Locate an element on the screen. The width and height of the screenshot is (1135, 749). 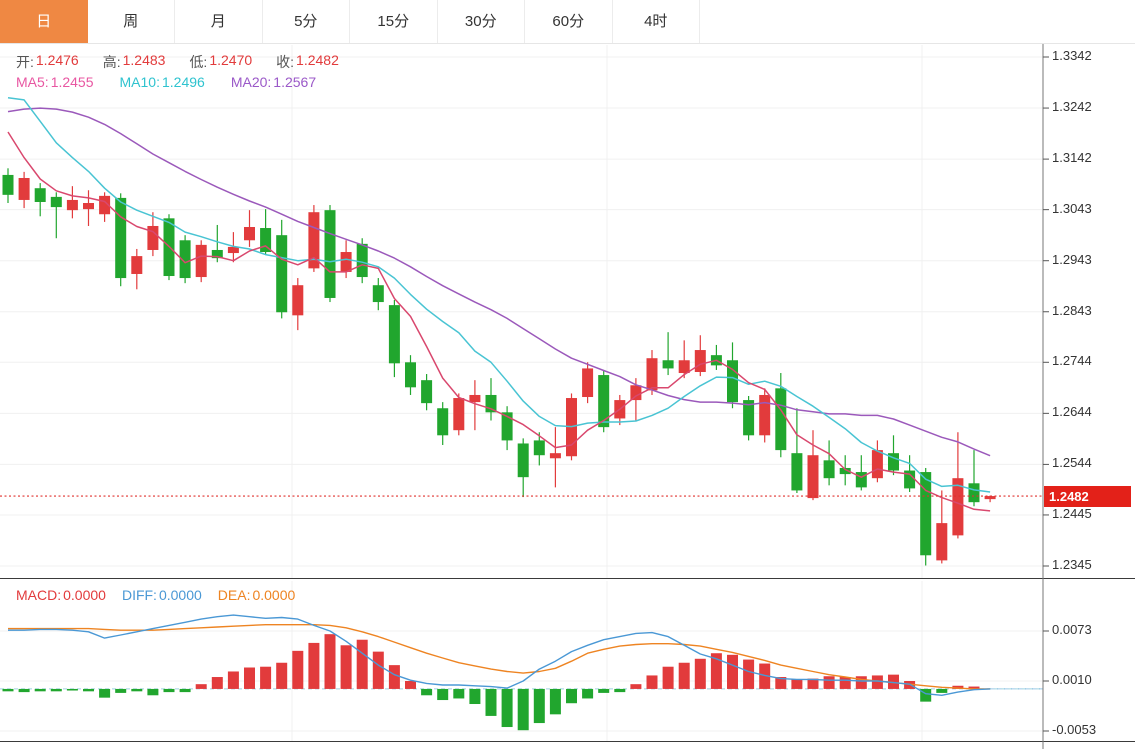
macd-legend: MACD: 0.0000 DIFF: 0.0000 DEA: 0.0000 is located at coordinates (155, 595).